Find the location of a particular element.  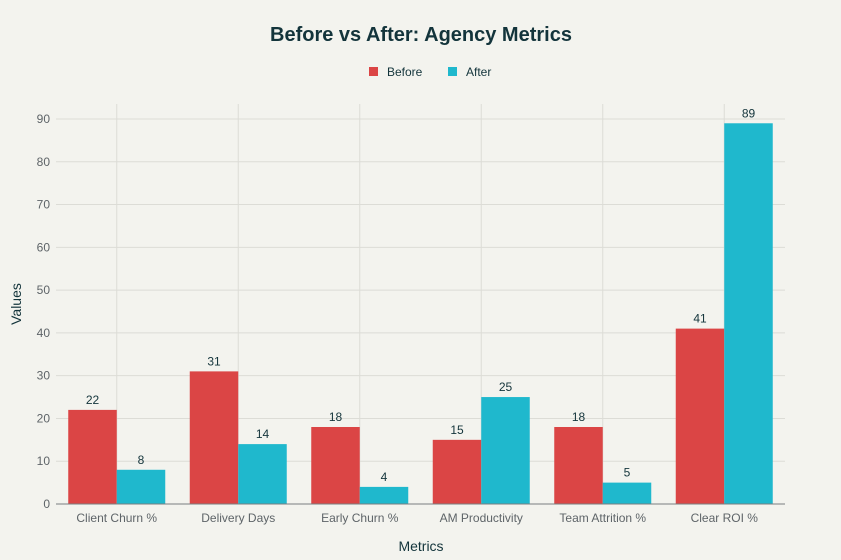

data-label-before: 15 is located at coordinates (457, 430).